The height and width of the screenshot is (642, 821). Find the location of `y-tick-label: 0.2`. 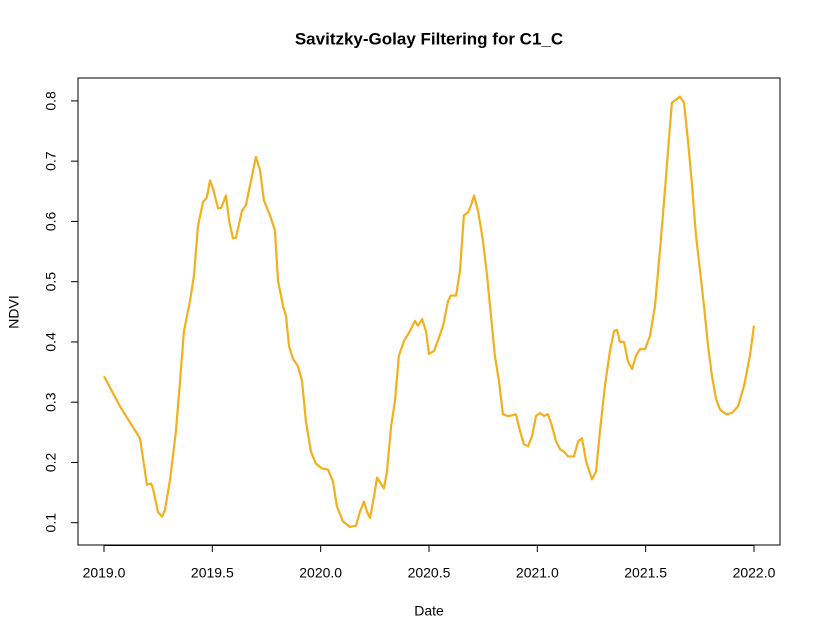

y-tick-label: 0.2 is located at coordinates (51, 463).